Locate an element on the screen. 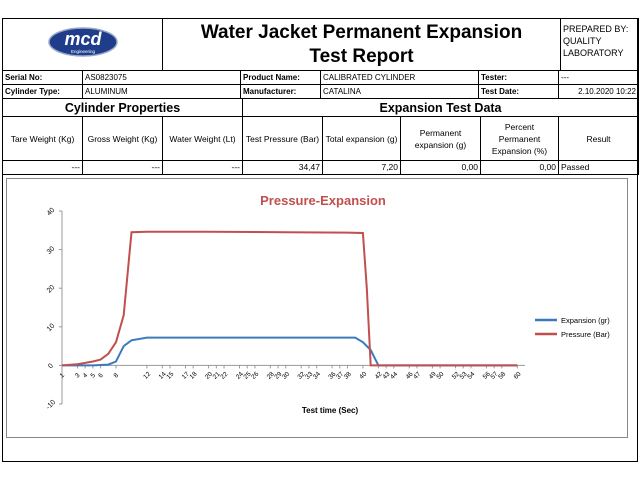  x-tick-label: 12 is located at coordinates (147, 375).